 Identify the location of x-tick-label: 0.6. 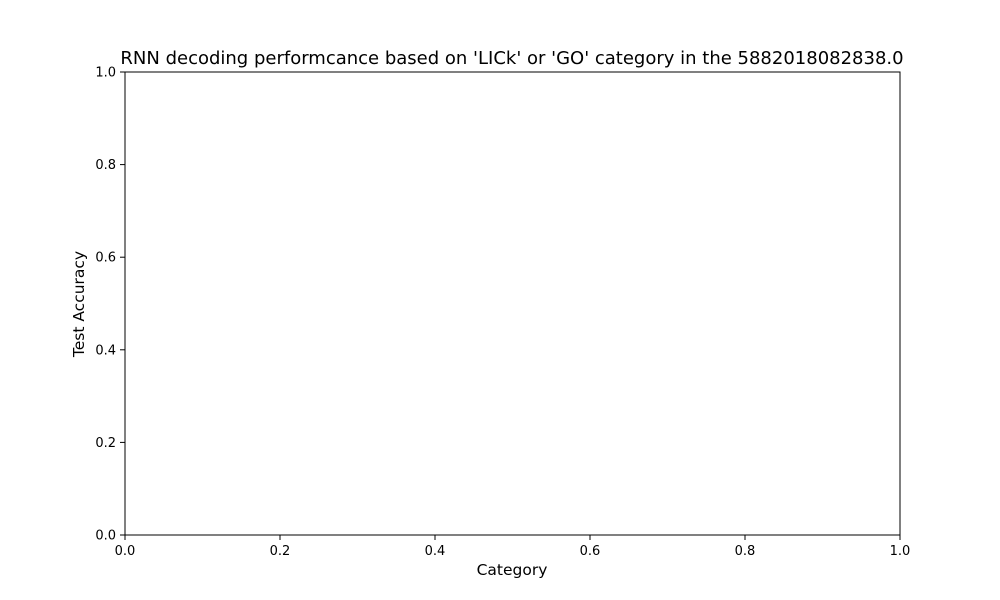
(590, 551).